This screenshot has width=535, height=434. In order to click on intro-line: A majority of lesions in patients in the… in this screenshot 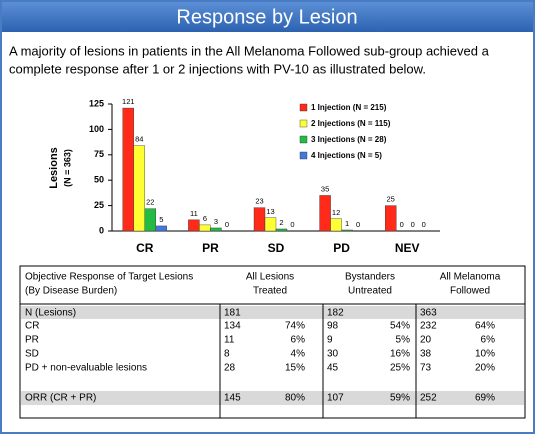, I will do `click(249, 50)`.